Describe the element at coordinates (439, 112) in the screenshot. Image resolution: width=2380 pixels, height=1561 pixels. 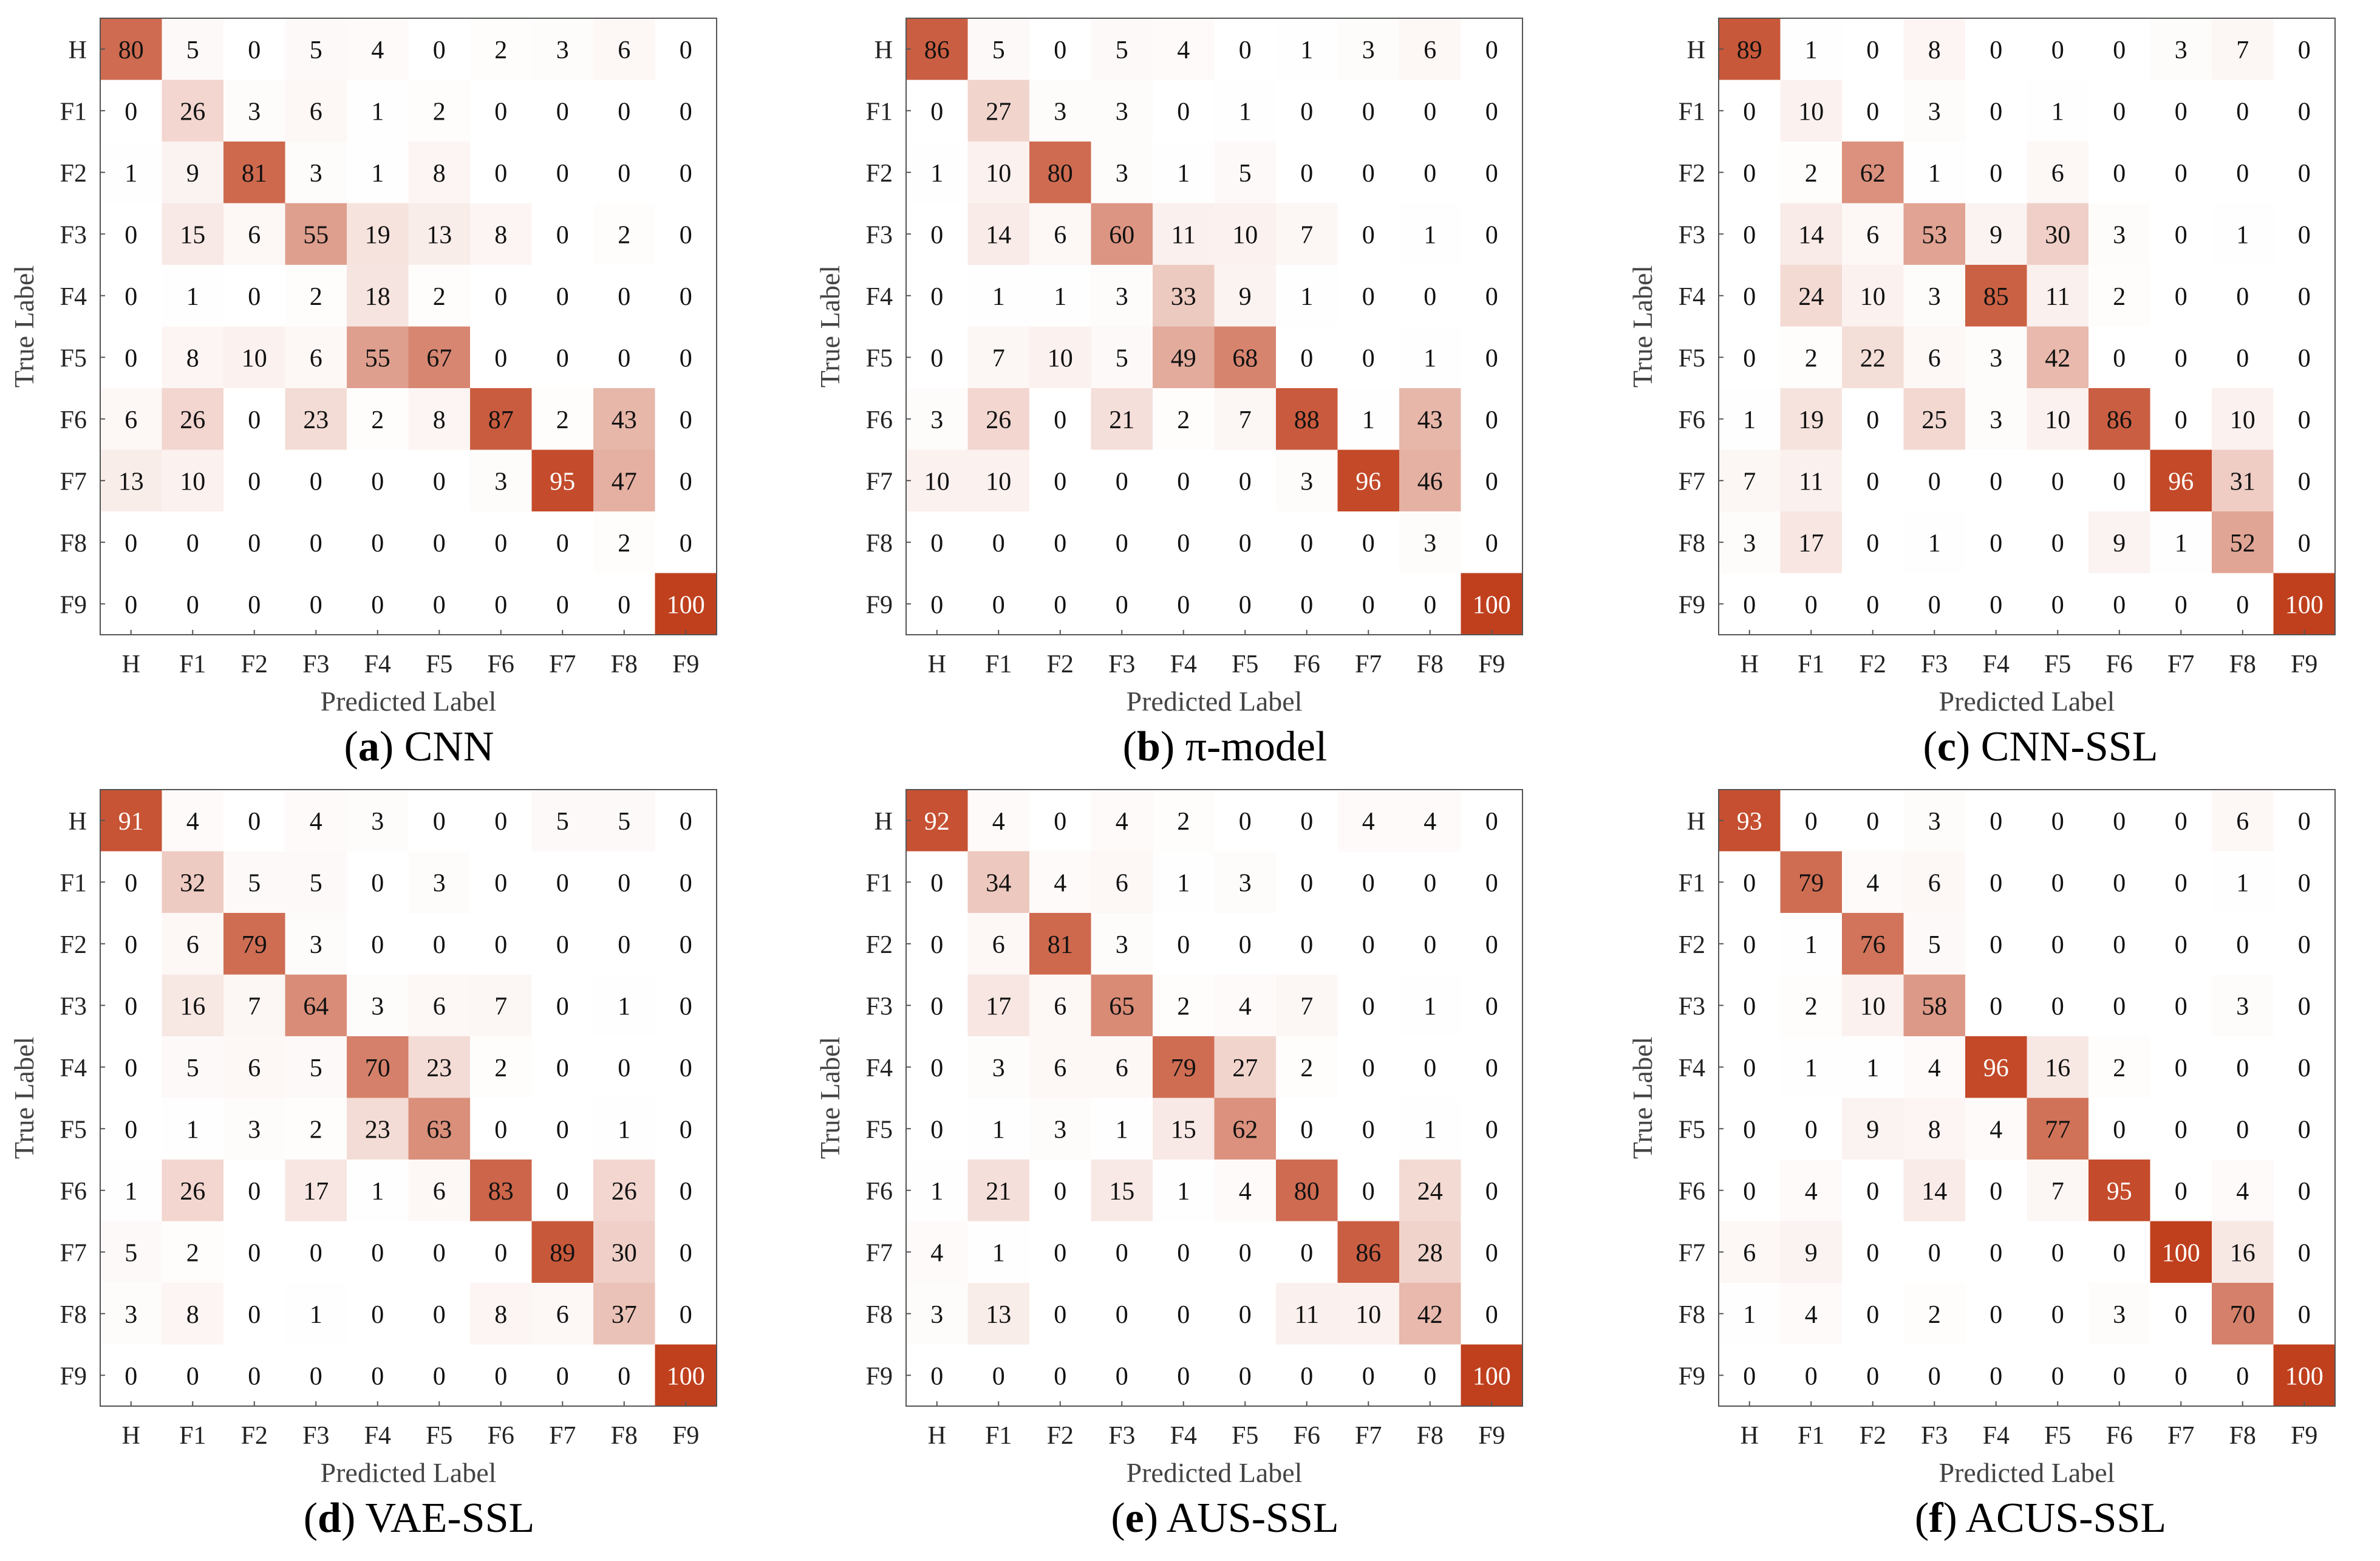
I see `cell-value: 2` at that location.